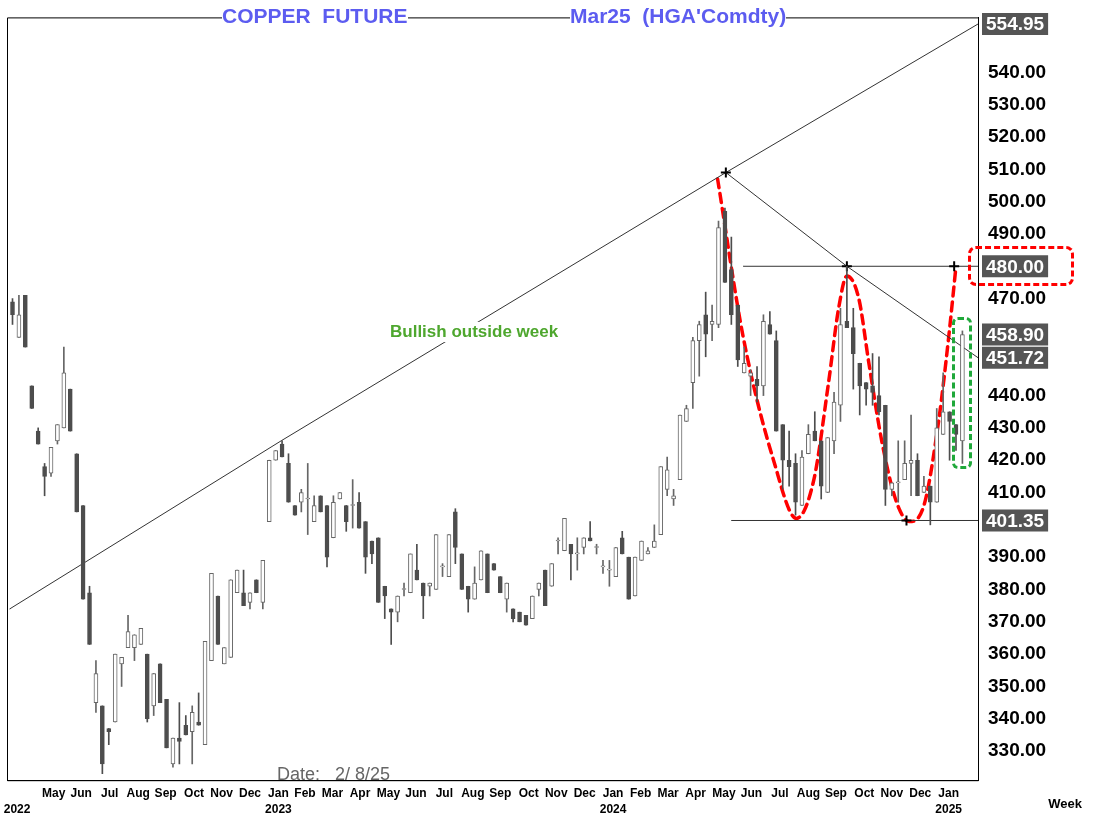 This screenshot has height=821, width=1096. Describe the element at coordinates (334, 774) in the screenshot. I see `annotation: Date: 2/ 8/25` at that location.